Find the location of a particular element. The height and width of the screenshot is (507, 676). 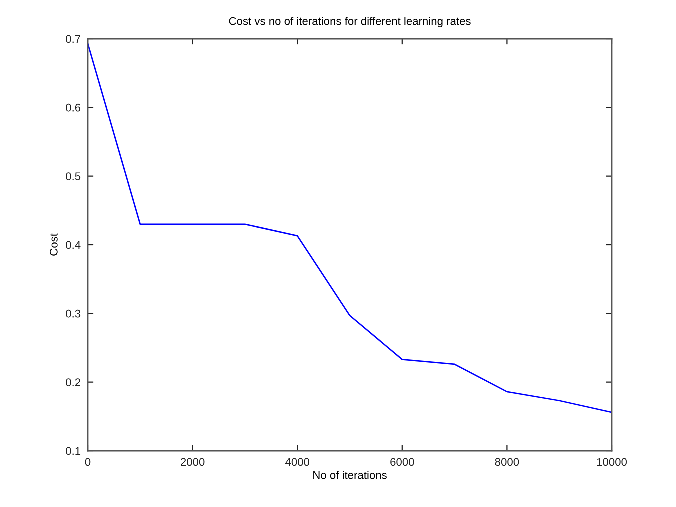

x-tick-label: 8000 is located at coordinates (507, 462).